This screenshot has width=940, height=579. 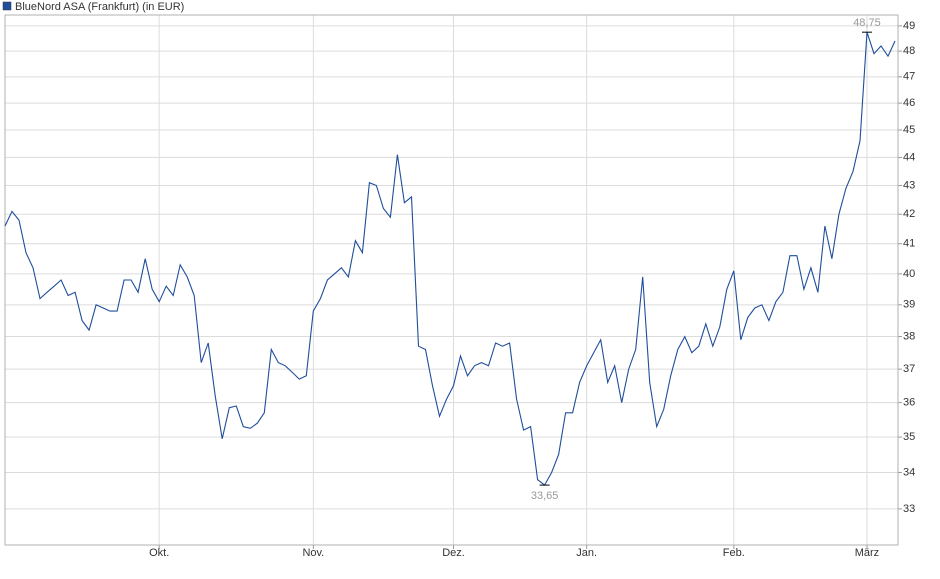 I want to click on y-tick-label: 45, so click(x=909, y=130).